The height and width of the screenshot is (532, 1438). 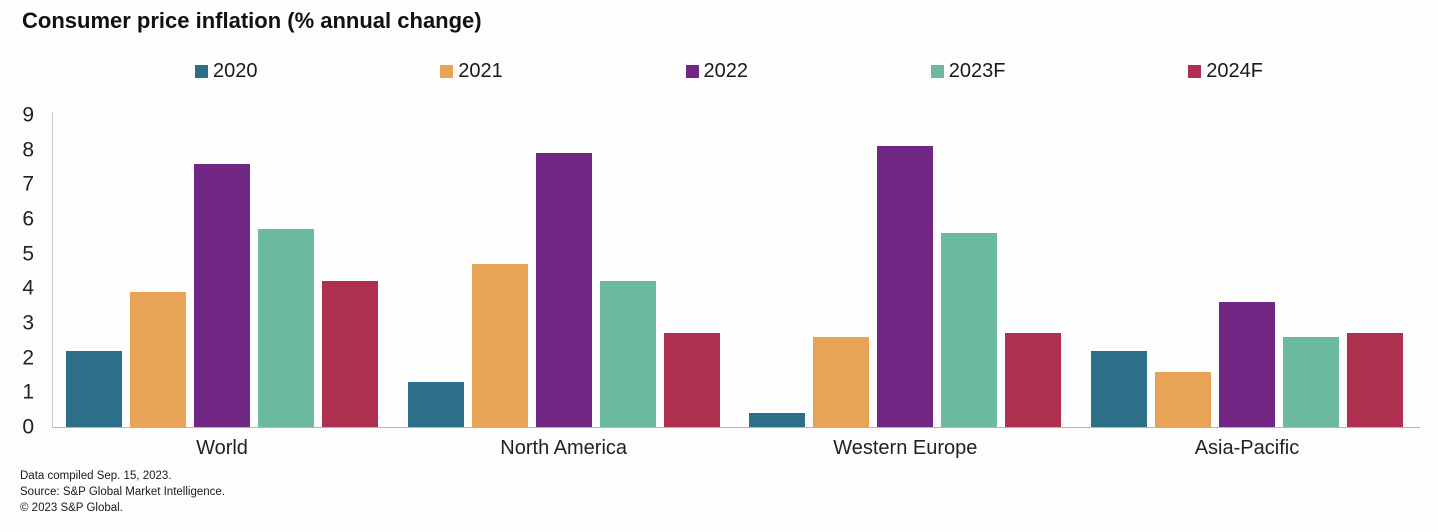 I want to click on bar-asia-pacific-2024f, so click(x=1374, y=380).